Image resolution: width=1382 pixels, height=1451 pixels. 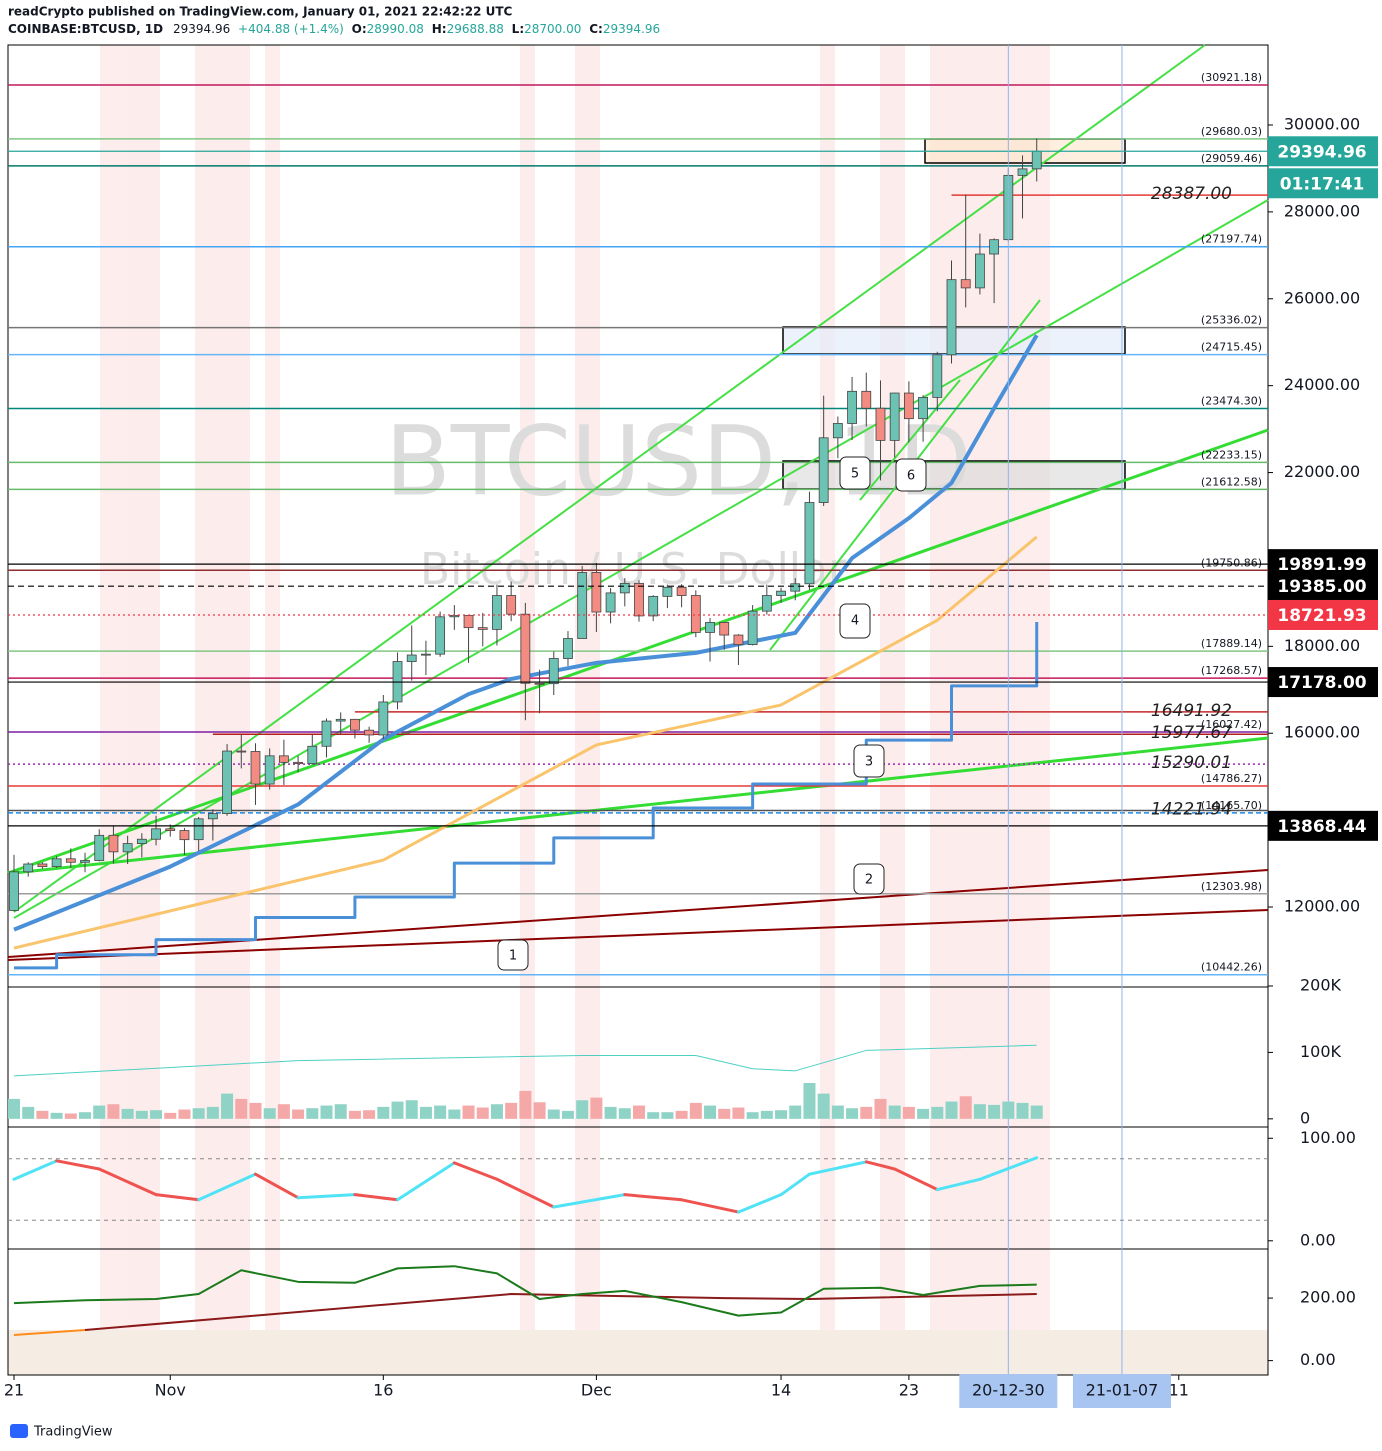 I want to click on level-label: (19750.86), so click(x=1231, y=562).